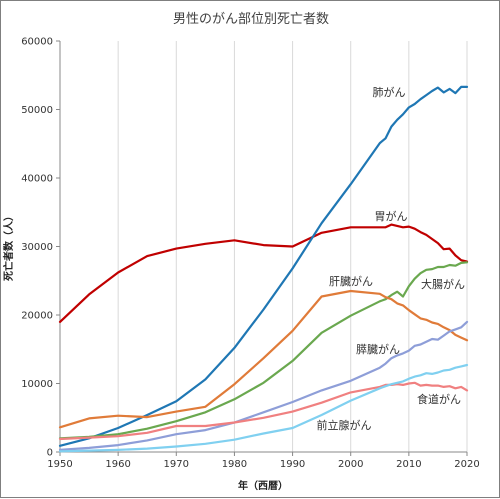  What do you see at coordinates (408, 464) in the screenshot?
I see `x-tick-label: 2010` at bounding box center [408, 464].